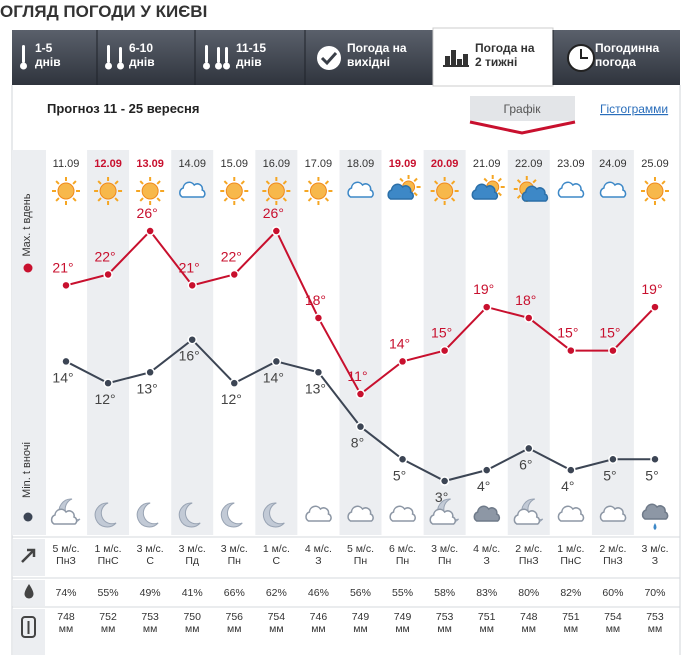 This screenshot has height=655, width=688. I want to click on data-label: 18°, so click(315, 300).